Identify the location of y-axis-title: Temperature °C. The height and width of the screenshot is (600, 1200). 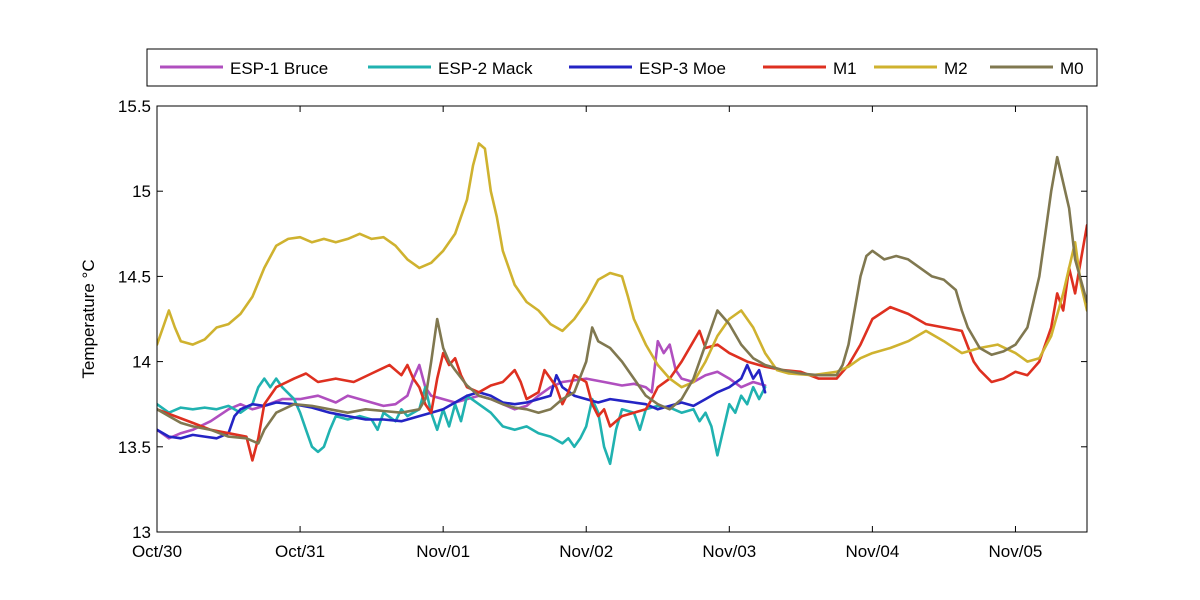
(88, 318).